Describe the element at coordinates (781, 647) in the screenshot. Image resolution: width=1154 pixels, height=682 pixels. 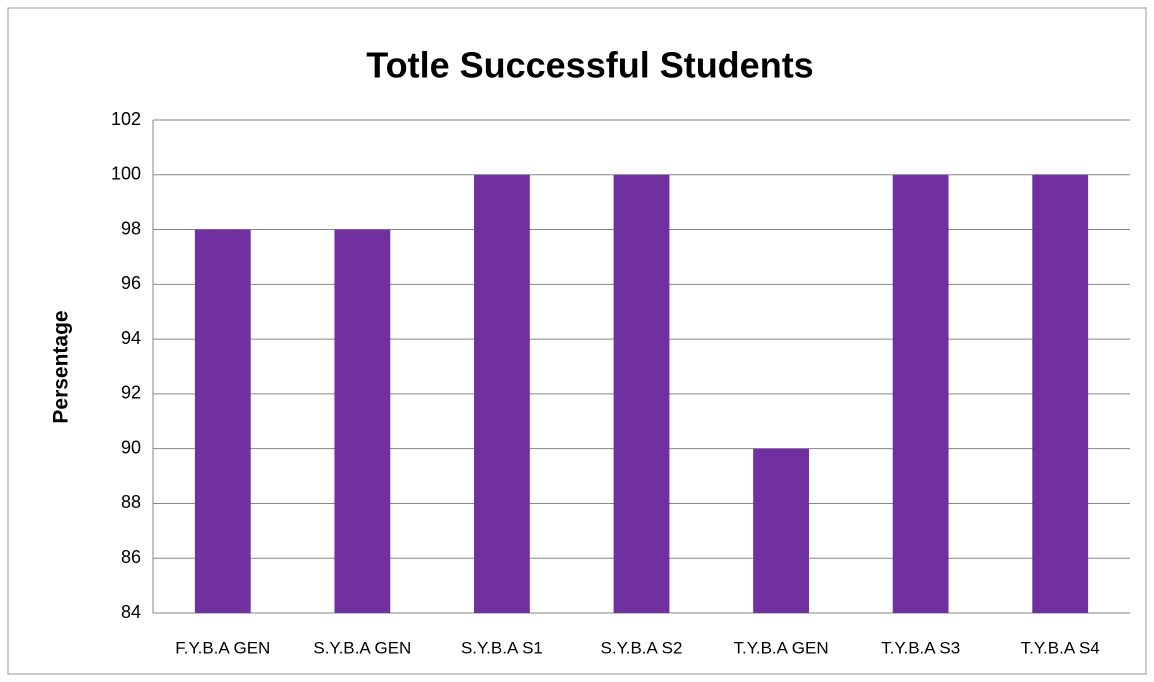
I see `x-tick-label: T.Y.B.A GEN` at that location.